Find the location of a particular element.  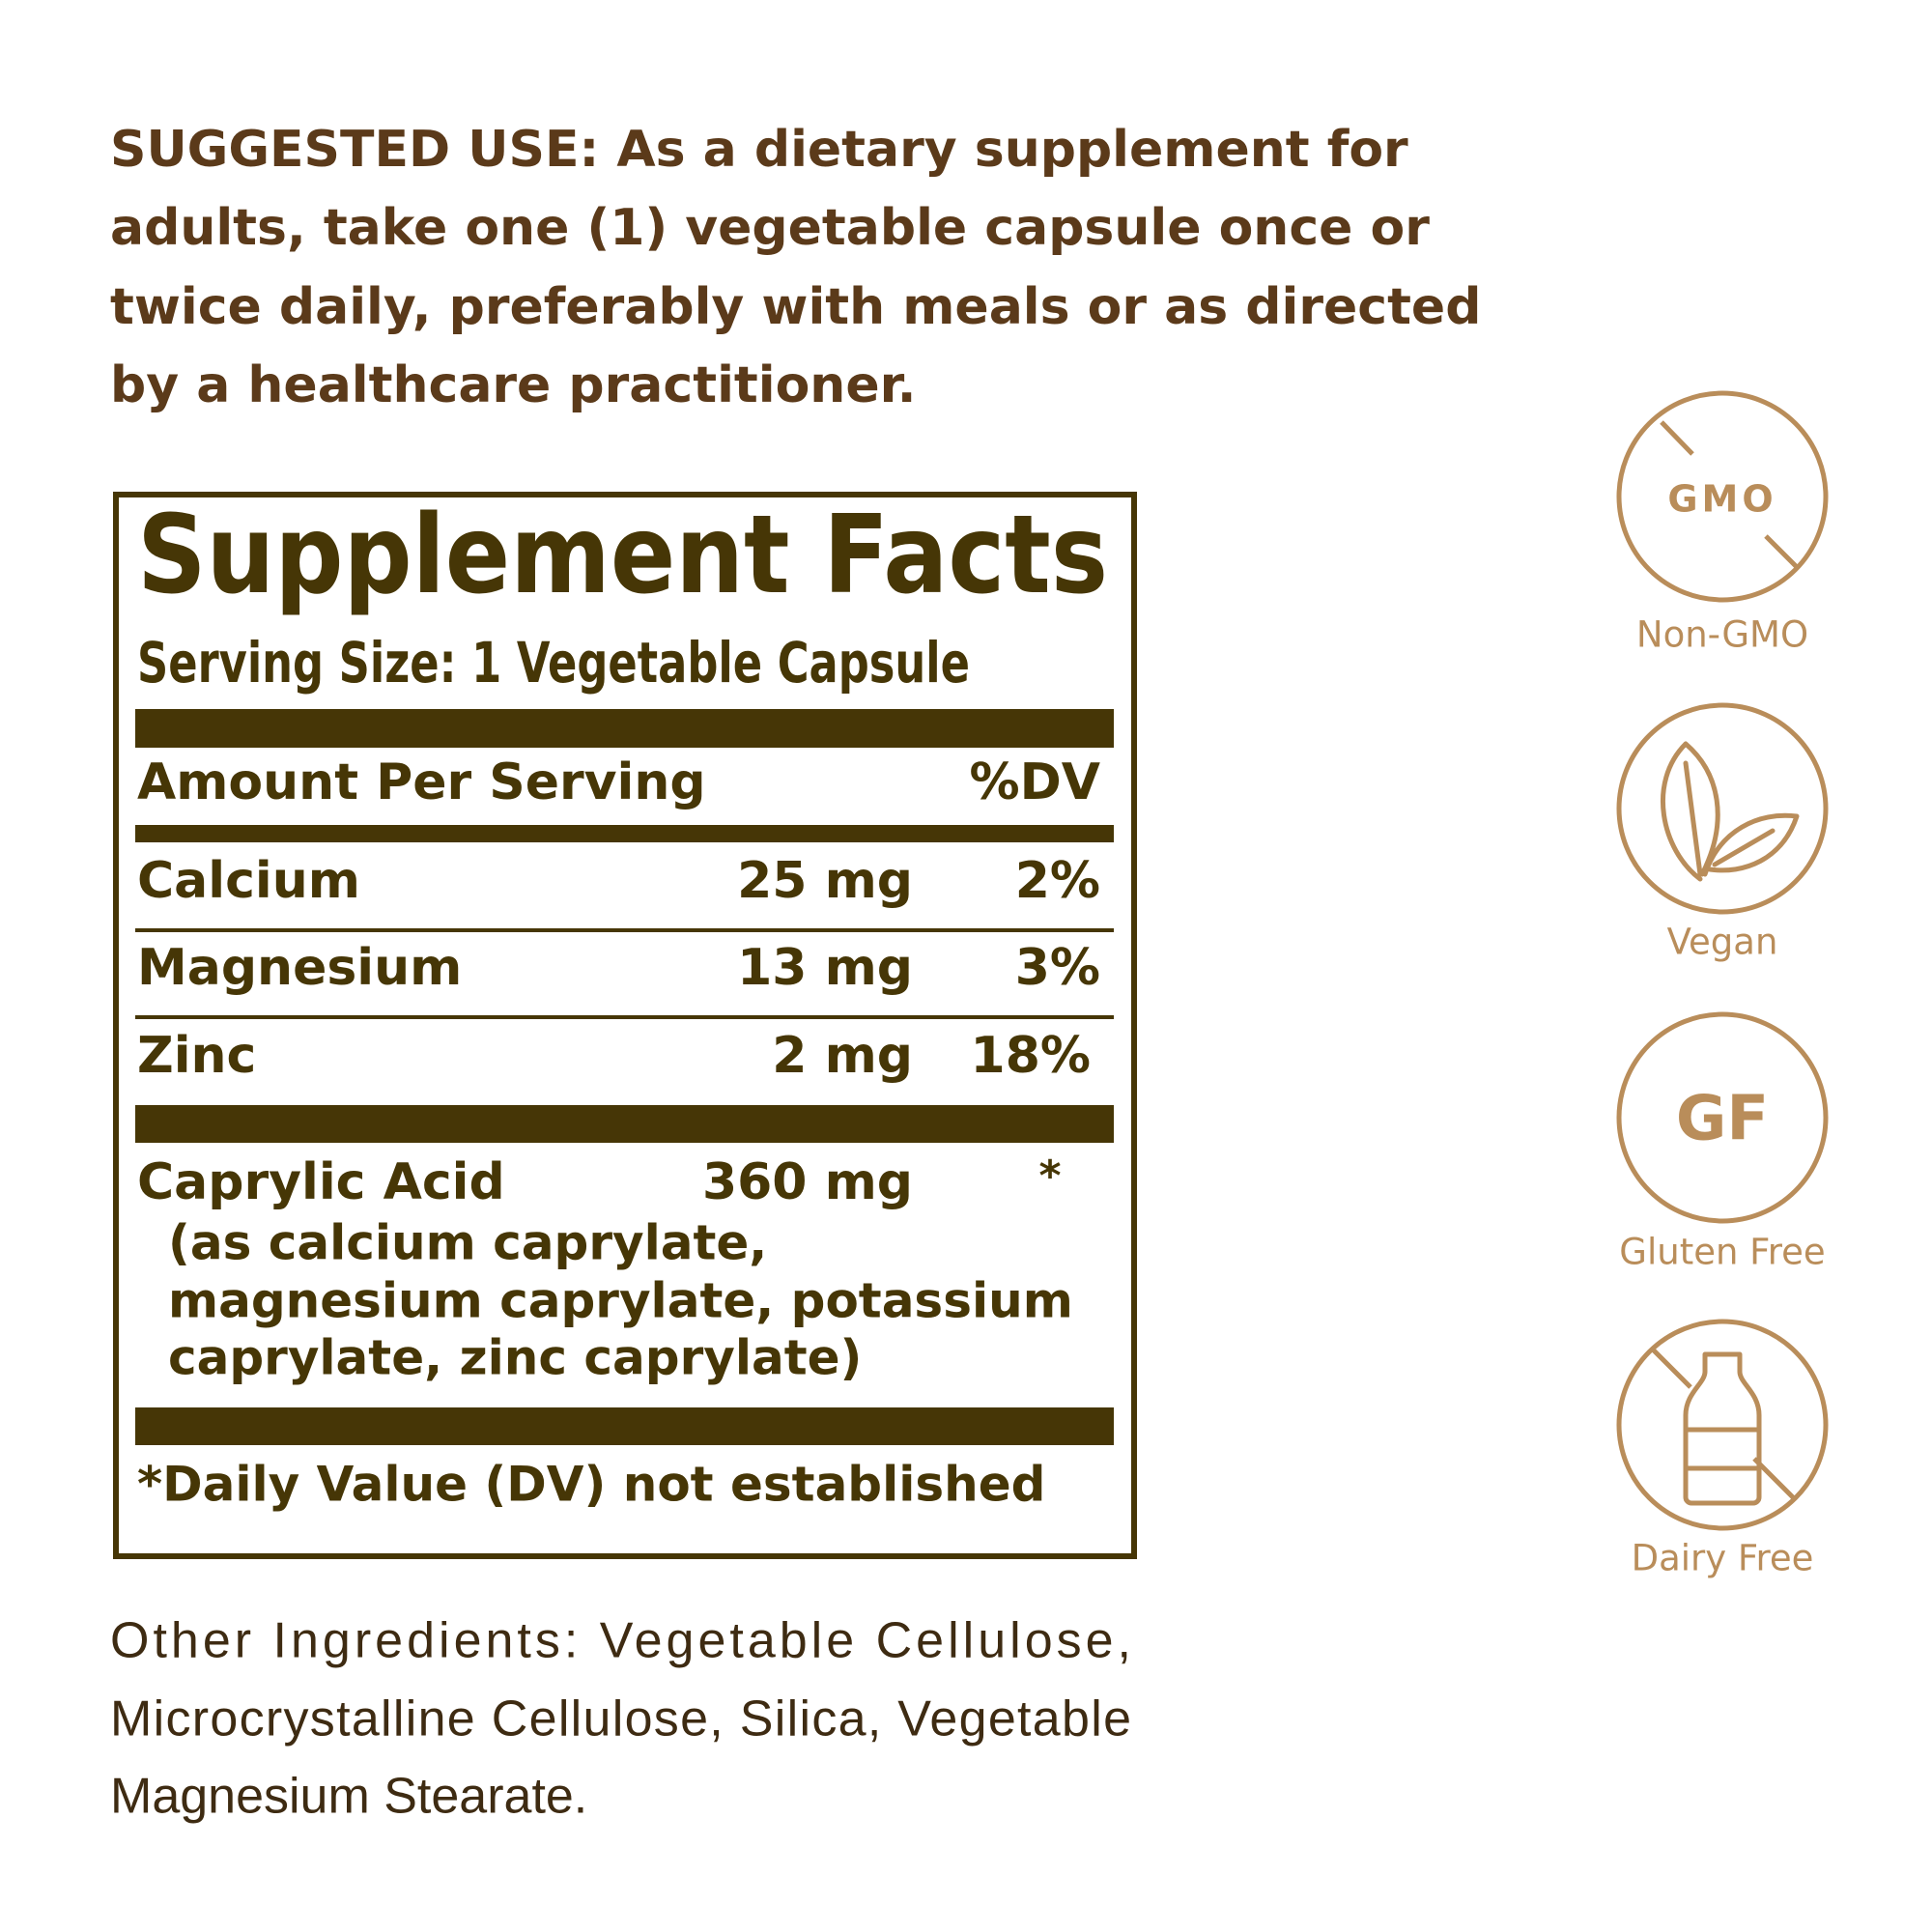

nutrient-amount: 13 mg is located at coordinates (825, 968).